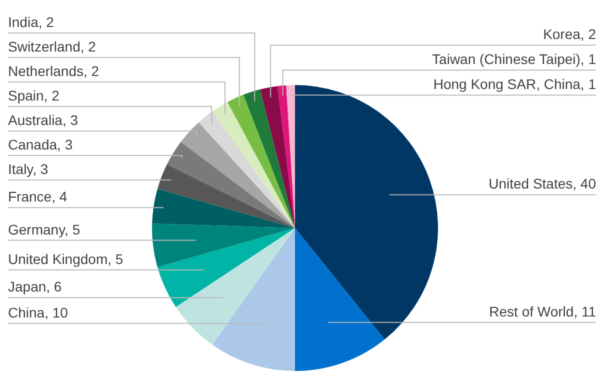 Image resolution: width=602 pixels, height=382 pixels. What do you see at coordinates (542, 184) in the screenshot?
I see `slice-label: United States, 40` at bounding box center [542, 184].